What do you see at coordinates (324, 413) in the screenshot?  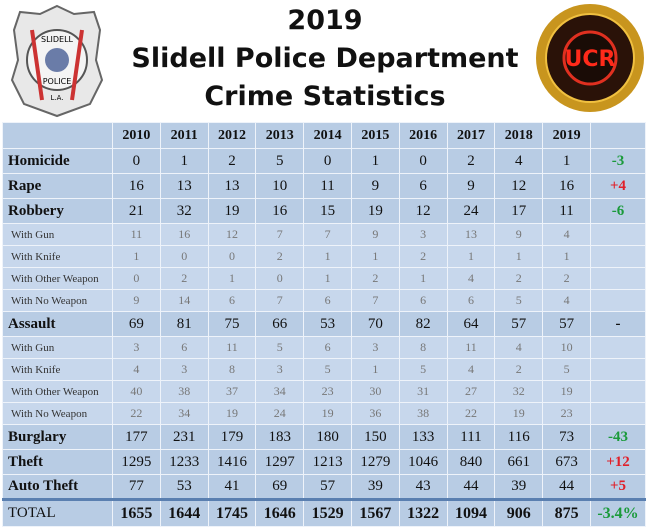 I see `table-row: With No Weapon 22 34 19 24 19 36 38 22 19 23` at bounding box center [324, 413].